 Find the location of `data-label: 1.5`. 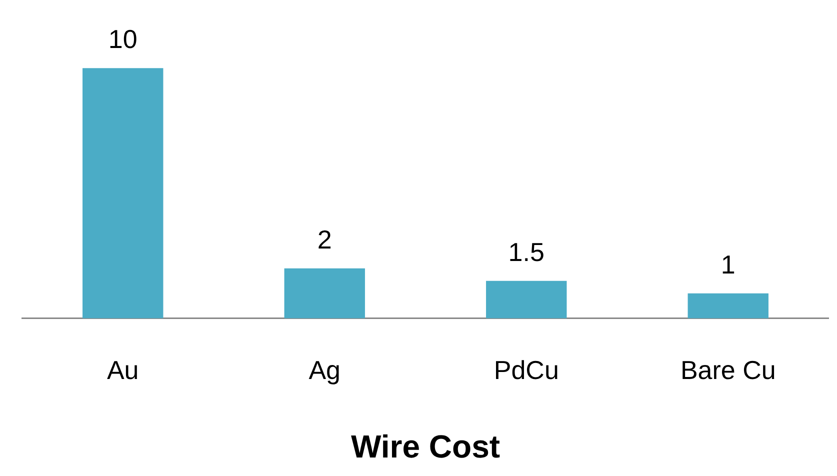

data-label: 1.5 is located at coordinates (526, 252).